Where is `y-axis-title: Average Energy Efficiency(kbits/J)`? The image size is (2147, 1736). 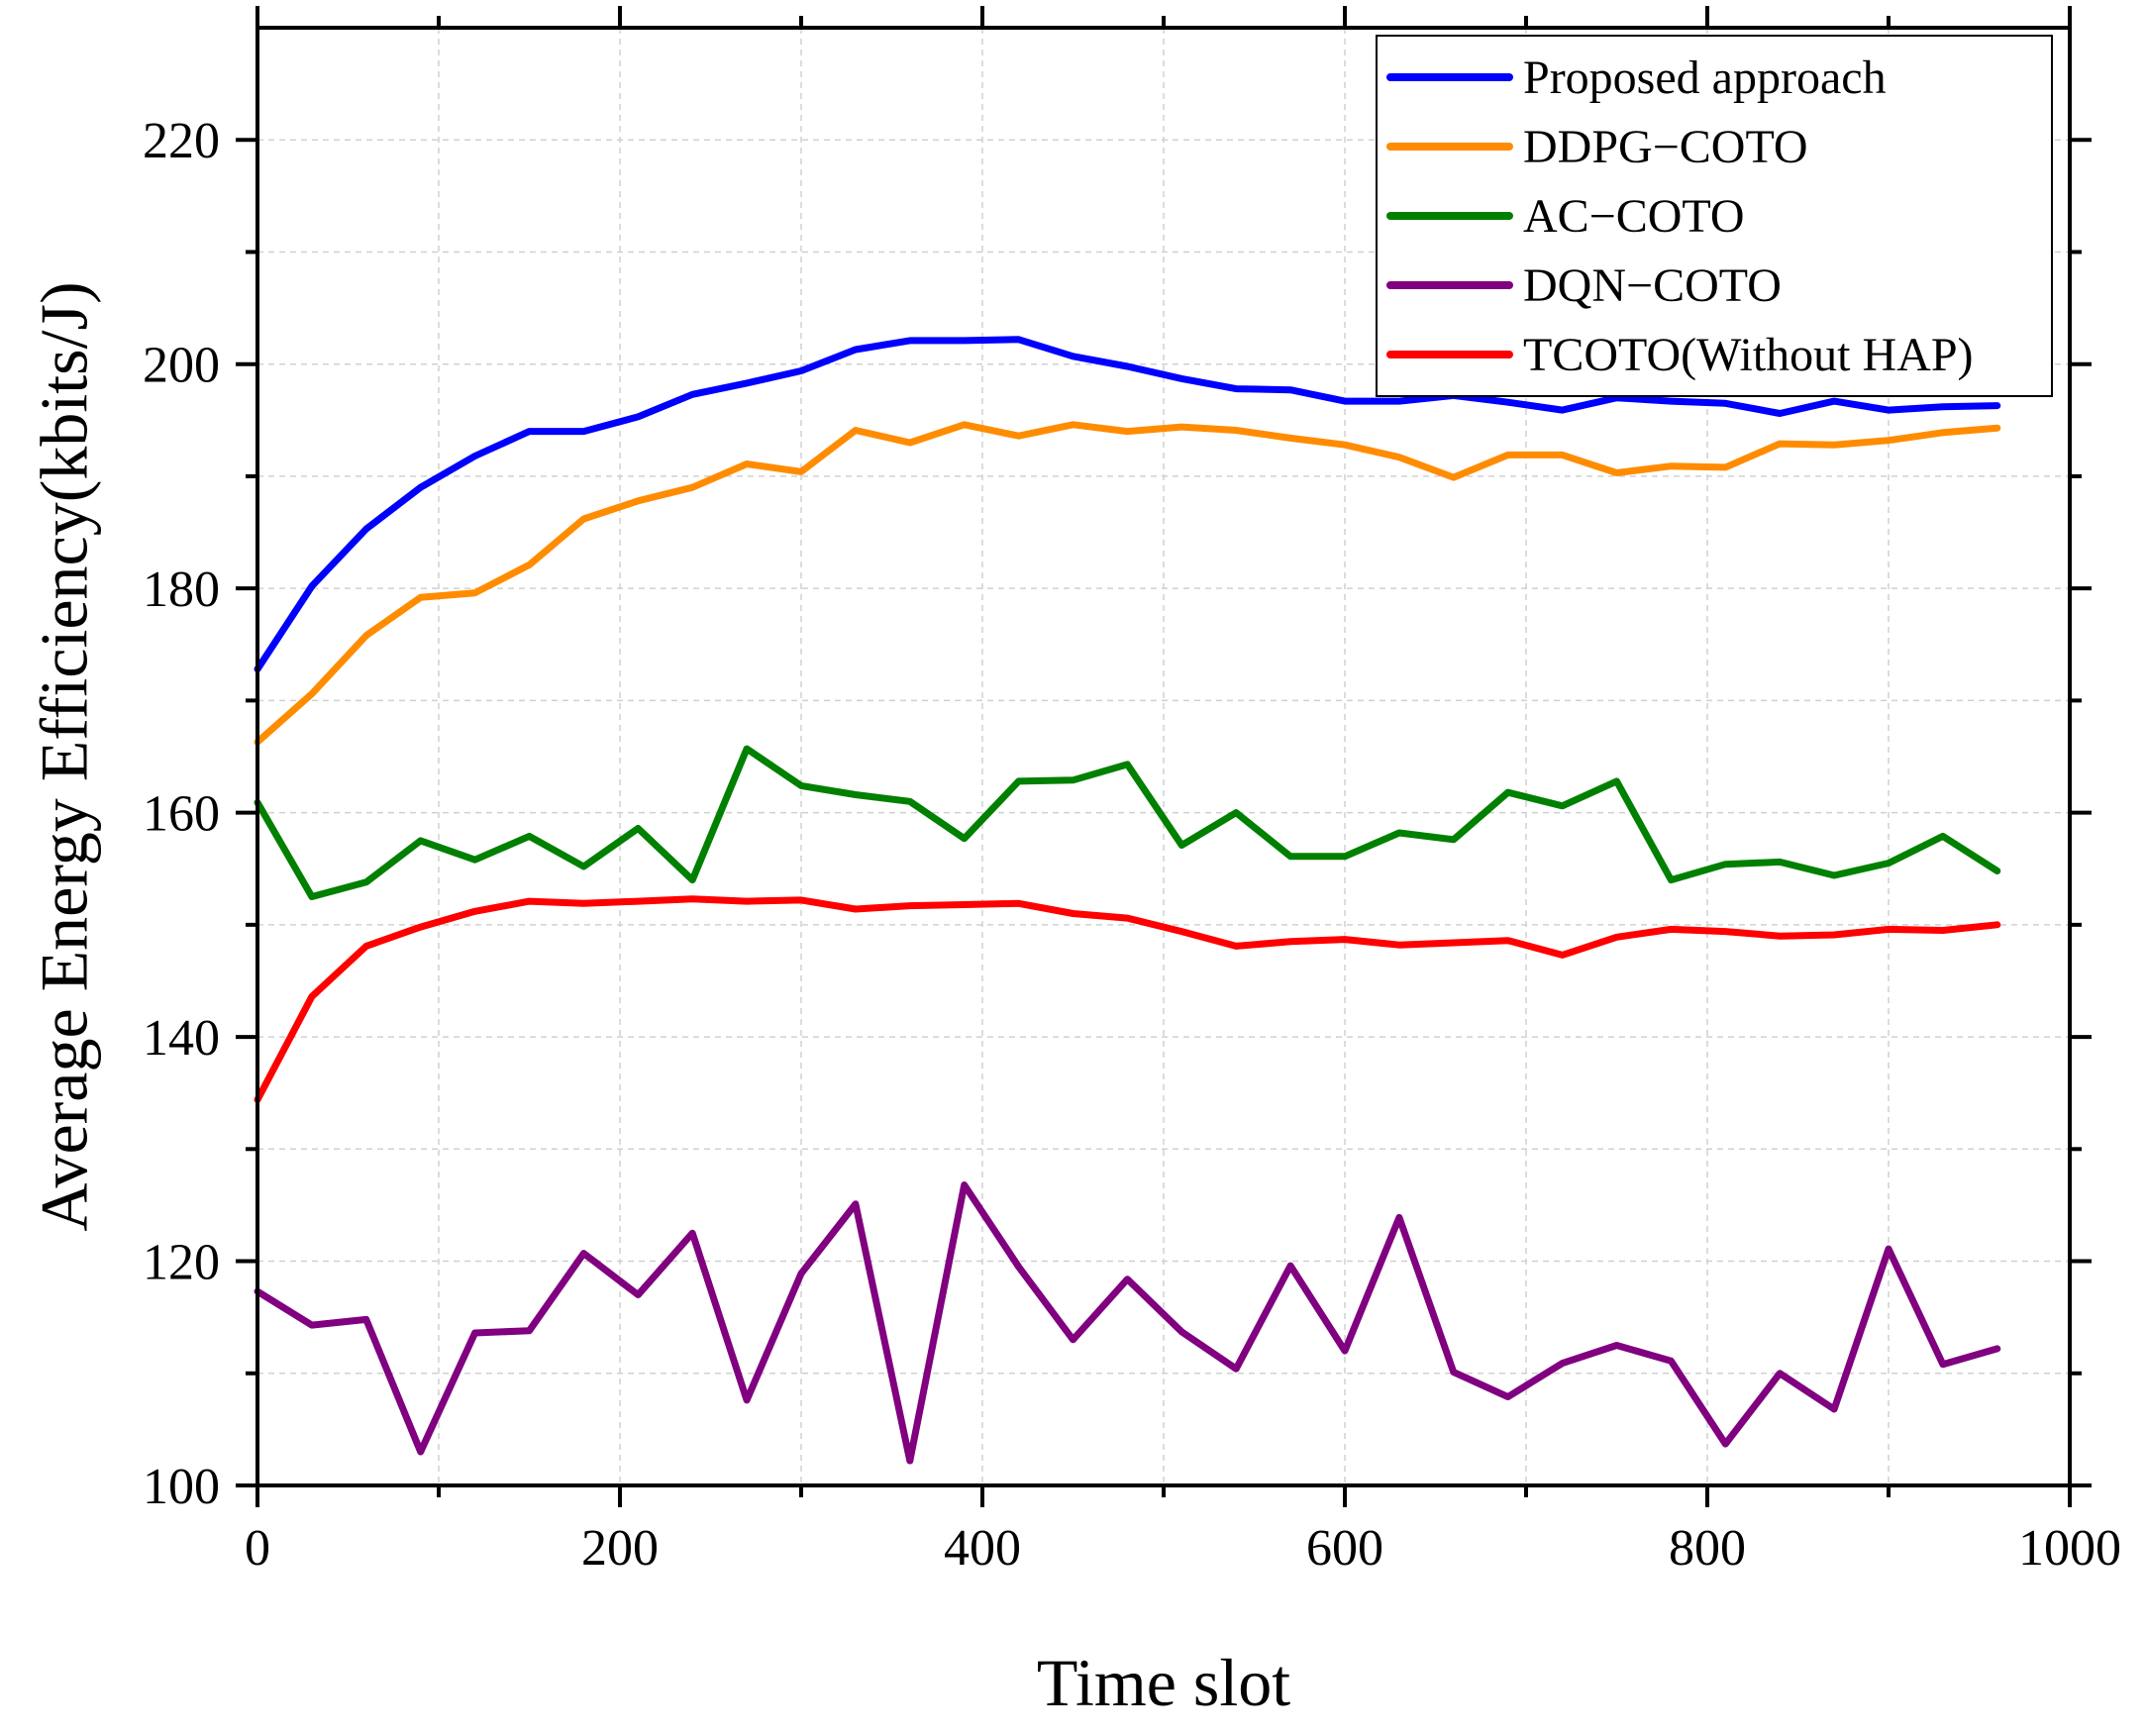 y-axis-title: Average Energy Efficiency(kbits/J) is located at coordinates (64, 756).